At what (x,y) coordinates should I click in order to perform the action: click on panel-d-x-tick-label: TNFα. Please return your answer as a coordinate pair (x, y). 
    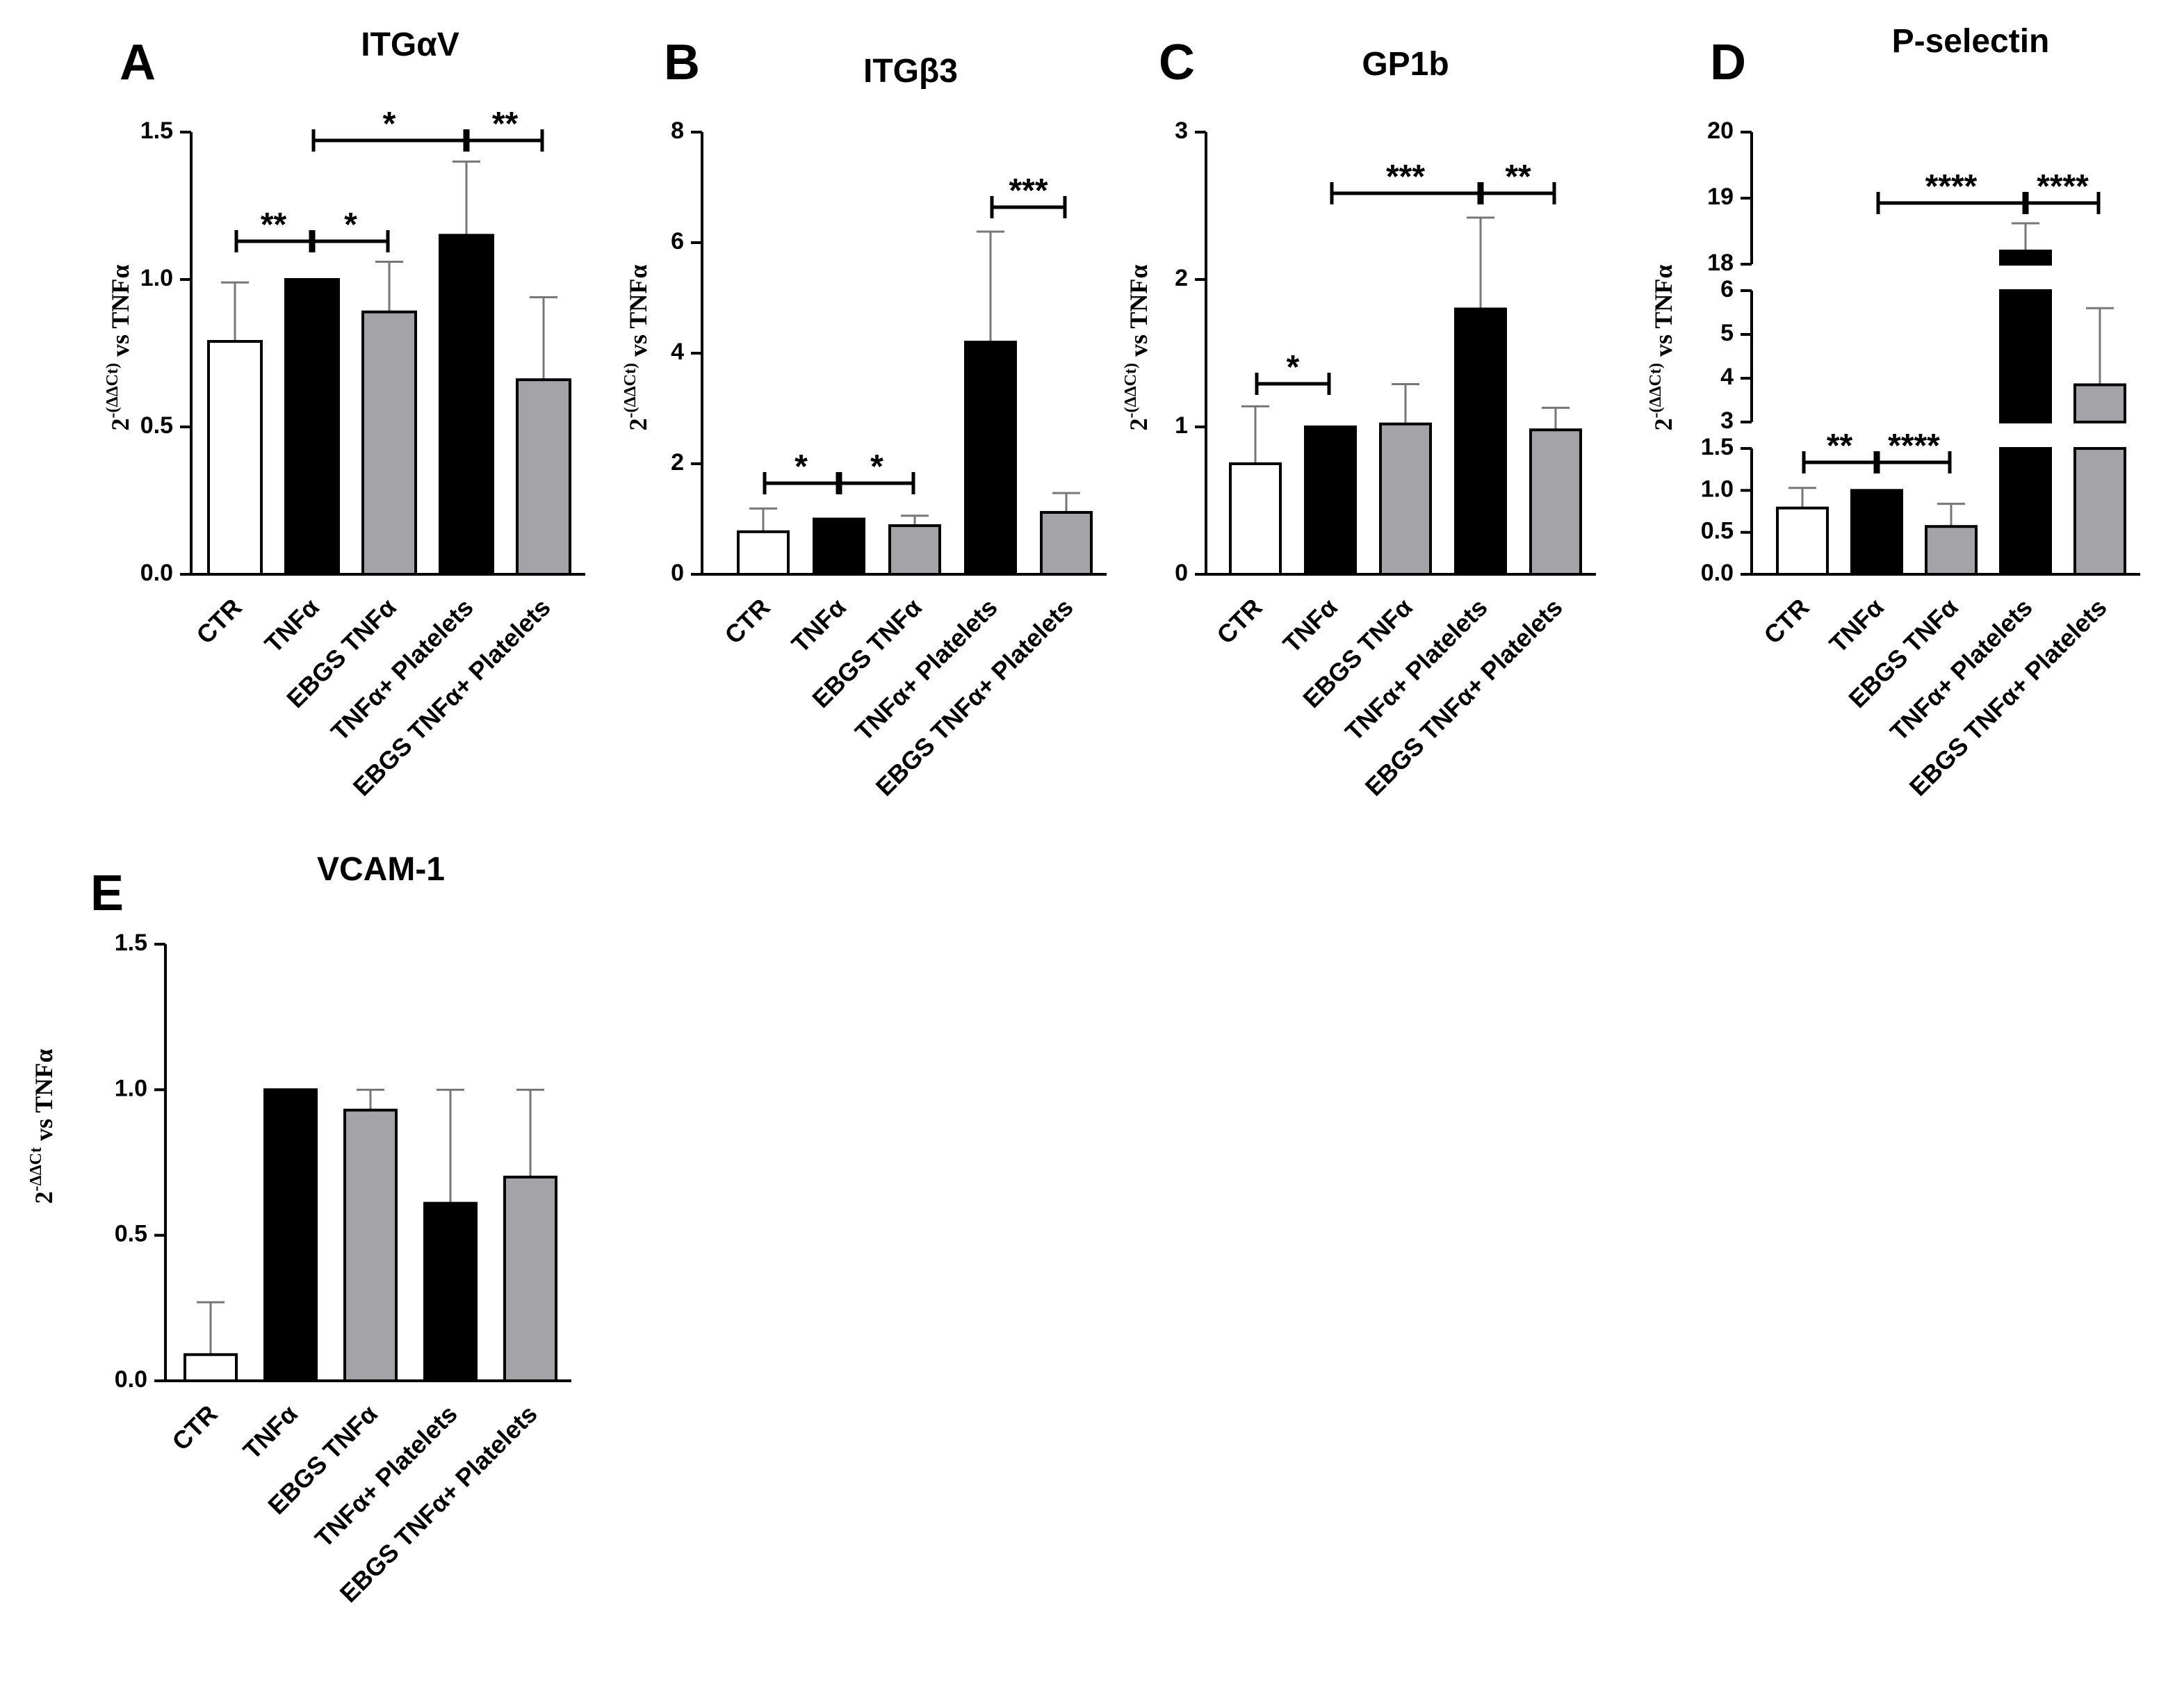
    Looking at the image, I should click on (1856, 625).